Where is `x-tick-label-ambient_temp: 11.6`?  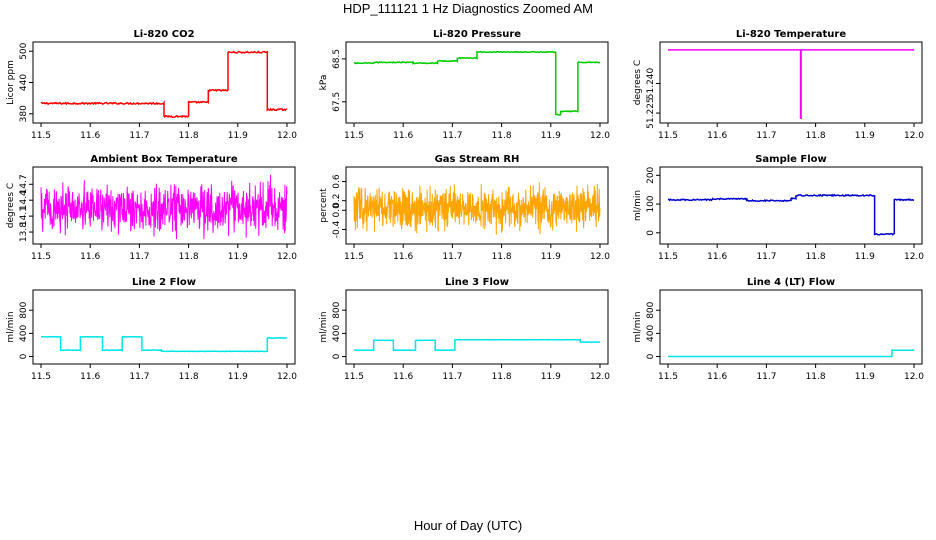 x-tick-label-ambient_temp: 11.6 is located at coordinates (90, 257).